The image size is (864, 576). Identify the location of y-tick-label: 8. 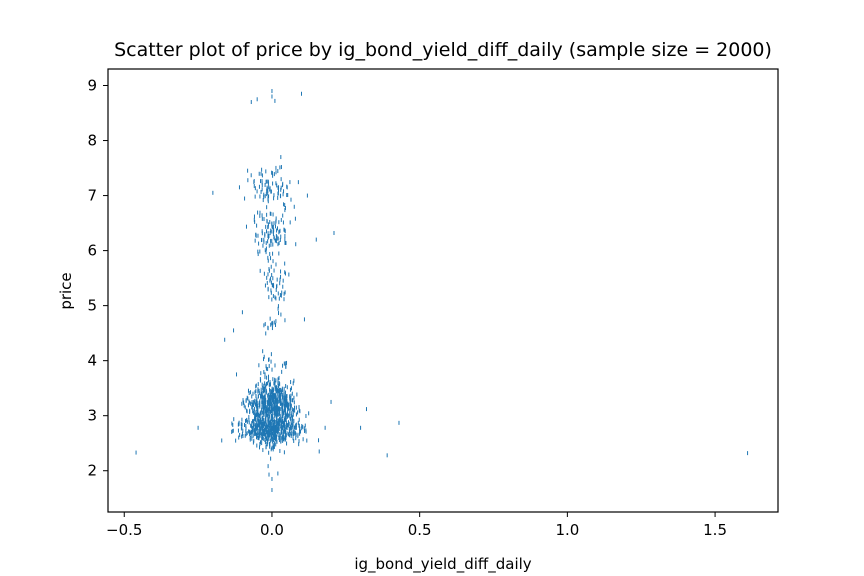
(92, 141).